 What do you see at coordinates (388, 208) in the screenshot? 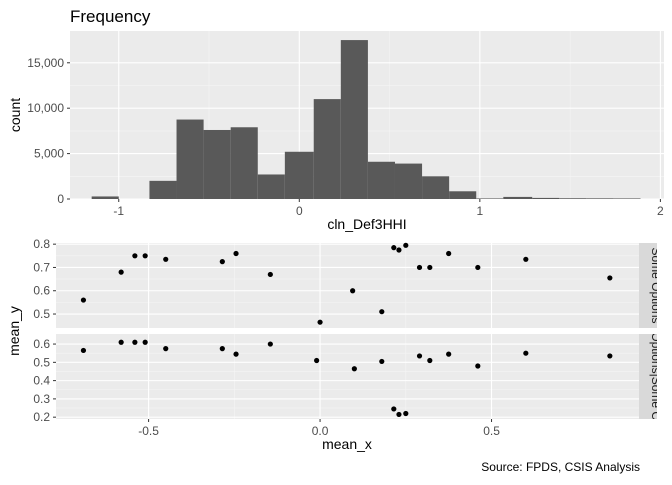
I see `histogram-x-tick-labels: -1 0 1 2` at bounding box center [388, 208].